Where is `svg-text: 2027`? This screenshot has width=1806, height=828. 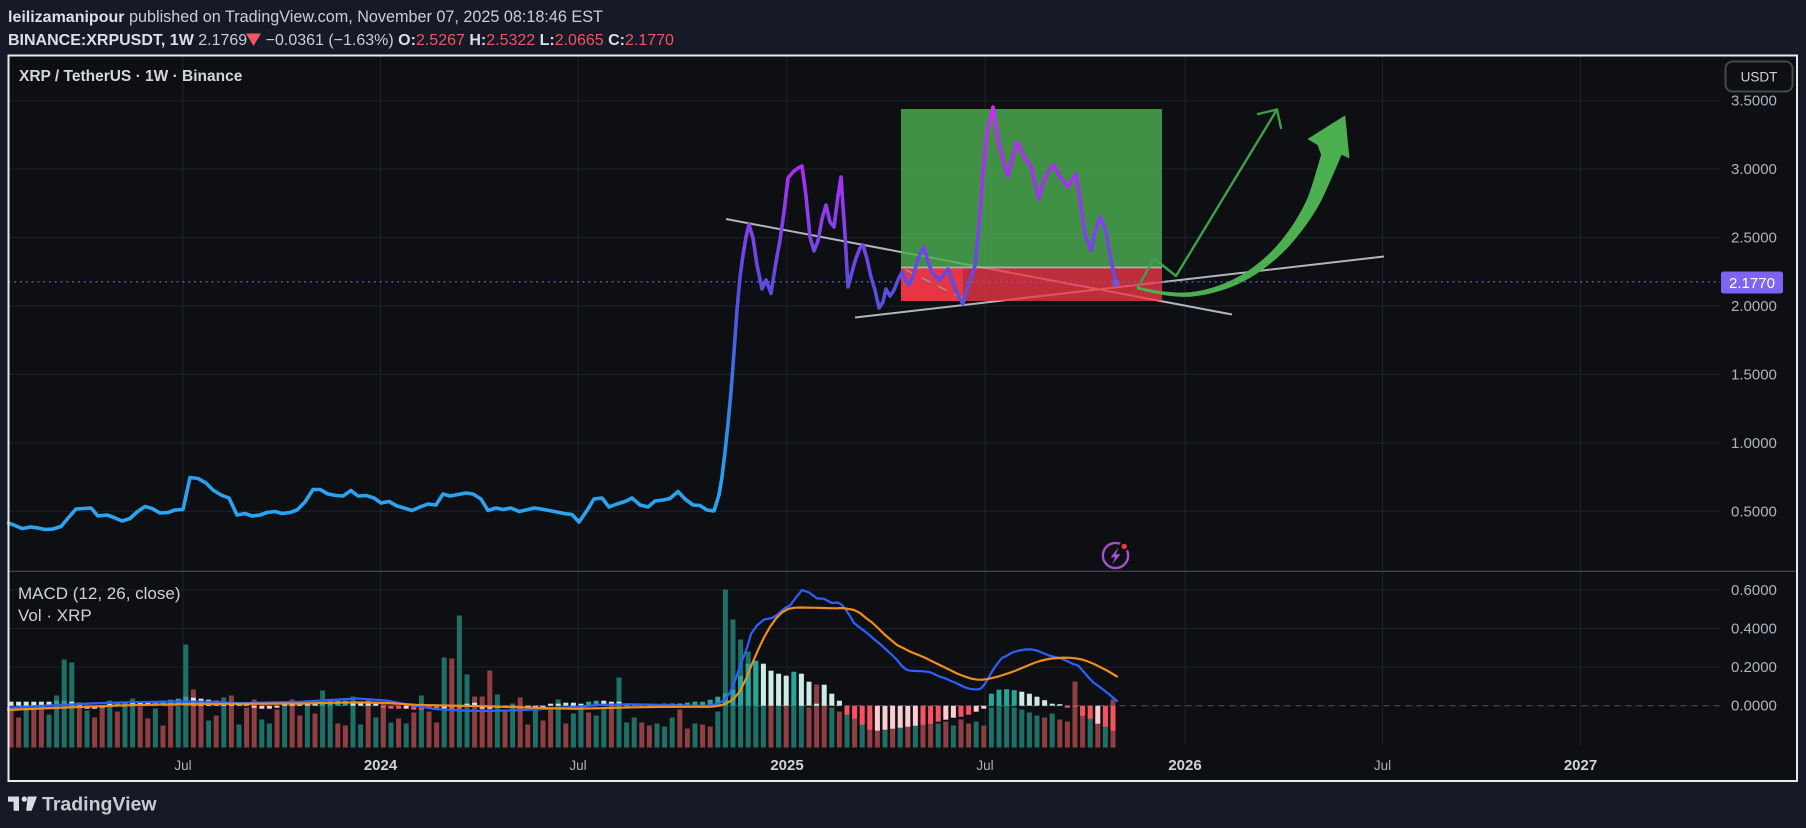
svg-text: 2027 is located at coordinates (1580, 765).